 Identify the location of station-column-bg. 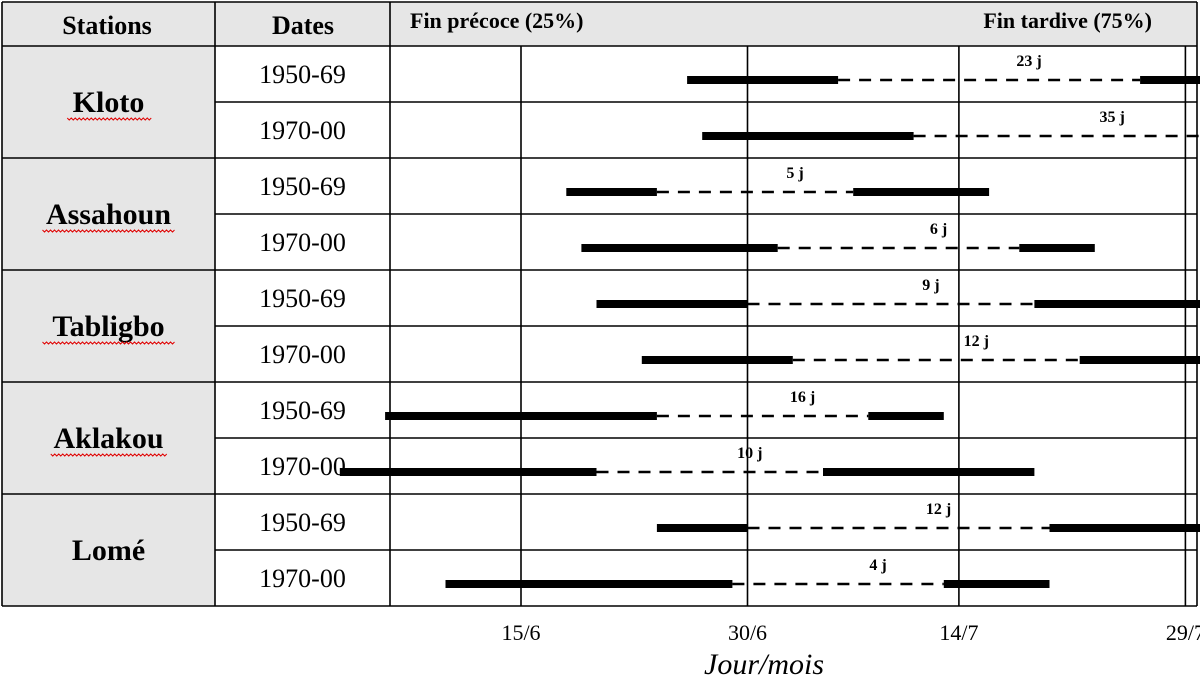
(108, 326).